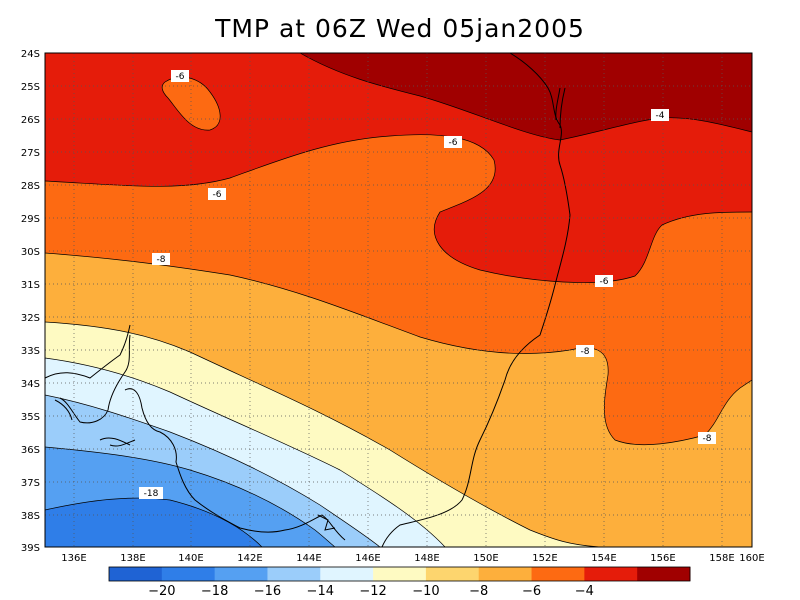 This screenshot has width=800, height=600. I want to click on lat-tick-label: 24S, so click(30, 54).